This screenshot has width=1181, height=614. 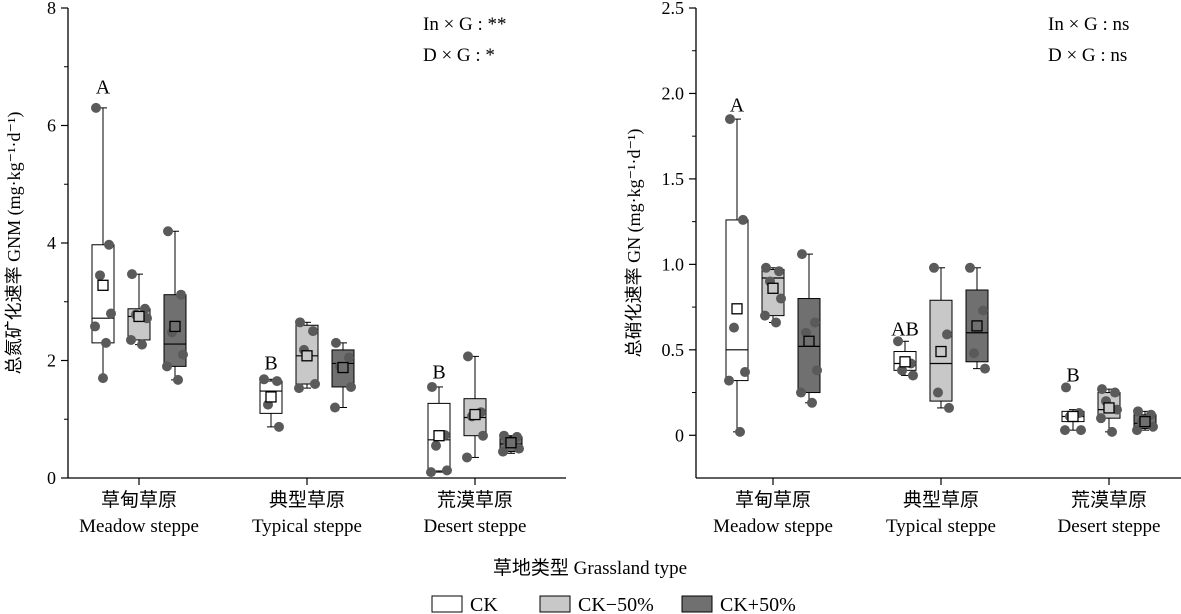 I want to click on x-tick-label-zh: 典型草原, so click(x=307, y=500).